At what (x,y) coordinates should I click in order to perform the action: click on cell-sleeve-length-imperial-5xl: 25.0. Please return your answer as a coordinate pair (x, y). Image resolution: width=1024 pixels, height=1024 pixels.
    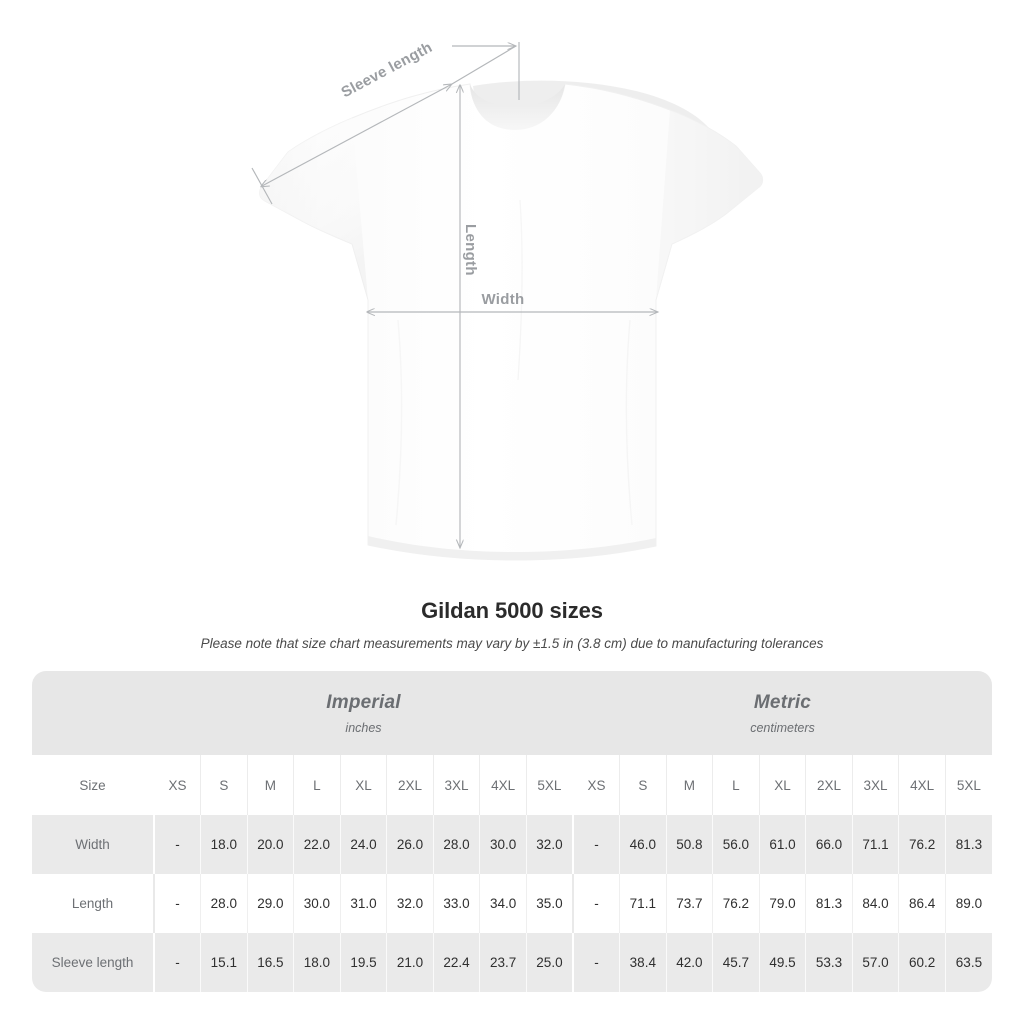
    Looking at the image, I should click on (549, 962).